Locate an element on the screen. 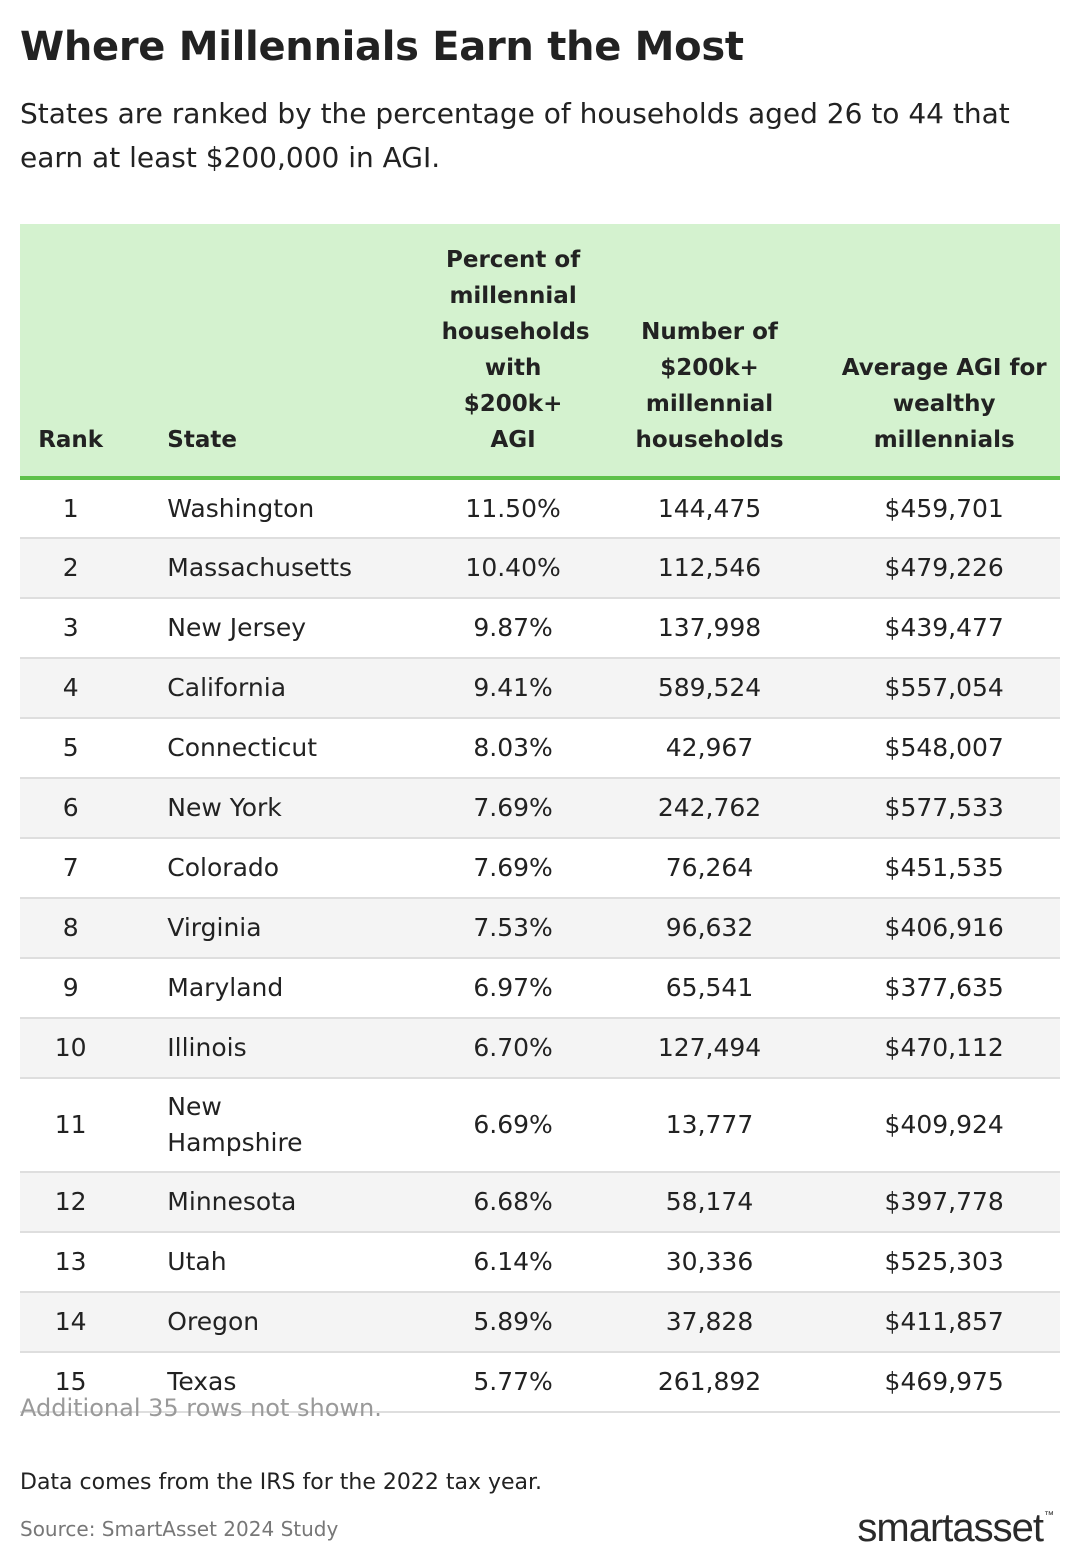 The image size is (1080, 1568). cell-number: 37,828 is located at coordinates (709, 1322).